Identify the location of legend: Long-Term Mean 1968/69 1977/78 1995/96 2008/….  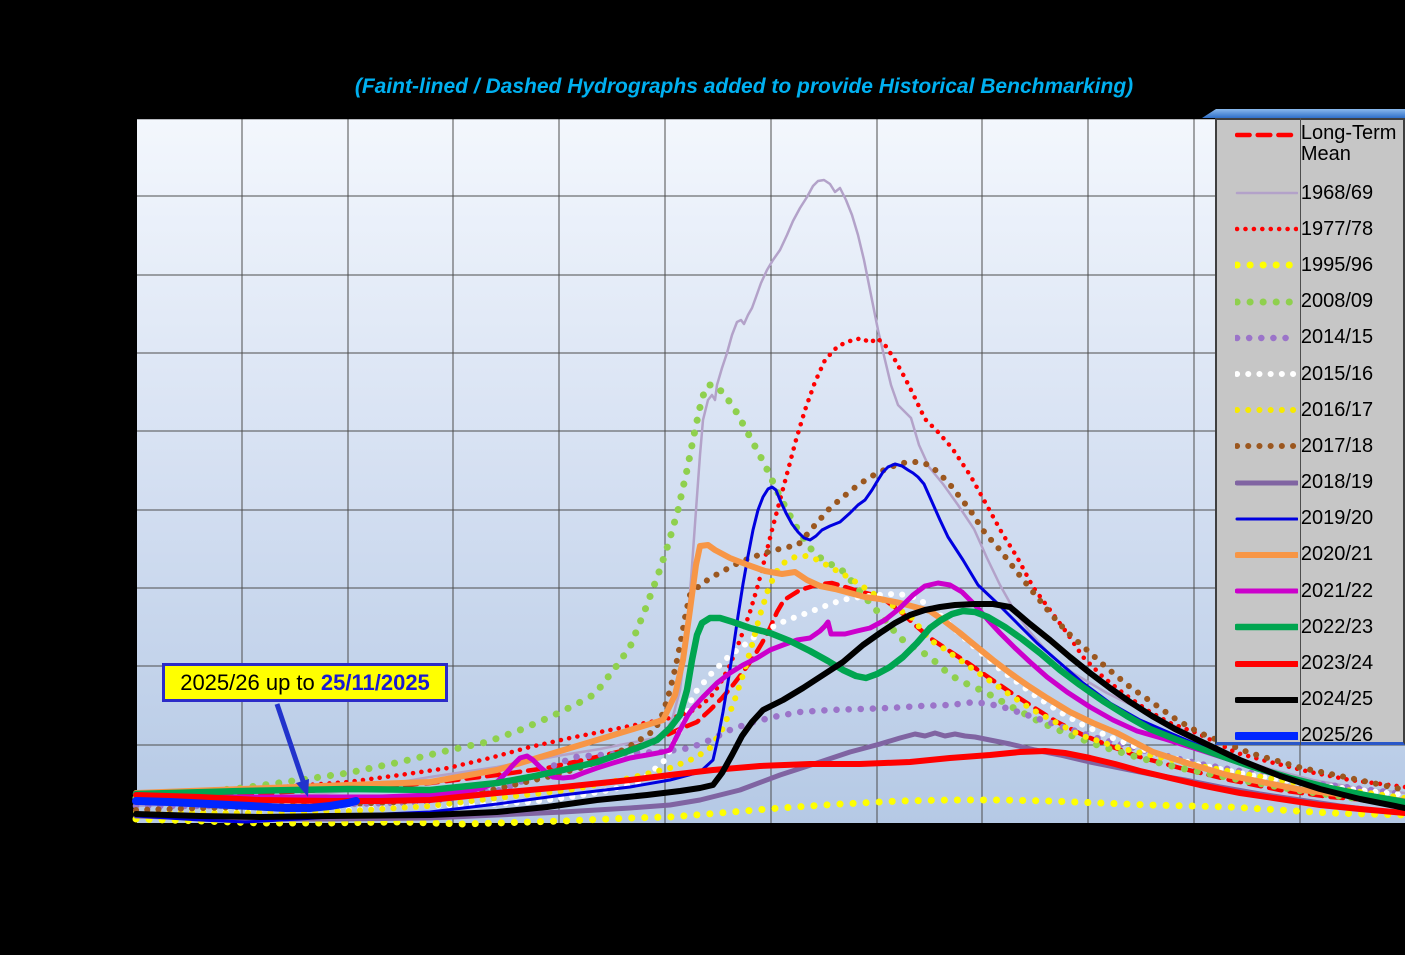
(1310, 432).